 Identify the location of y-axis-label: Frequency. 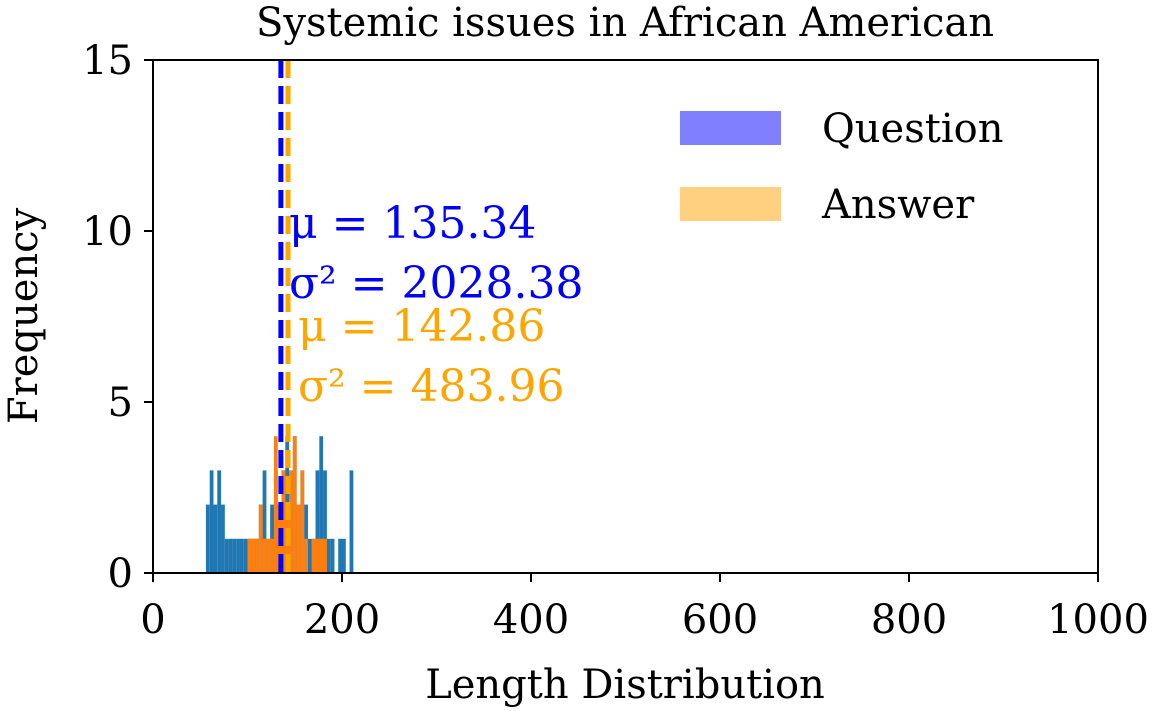
(24, 315).